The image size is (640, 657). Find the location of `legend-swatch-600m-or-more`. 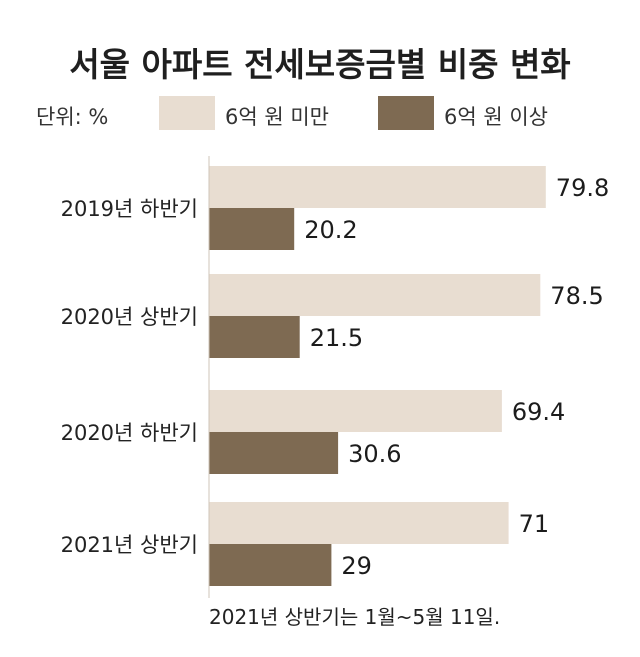

legend-swatch-600m-or-more is located at coordinates (406, 113).